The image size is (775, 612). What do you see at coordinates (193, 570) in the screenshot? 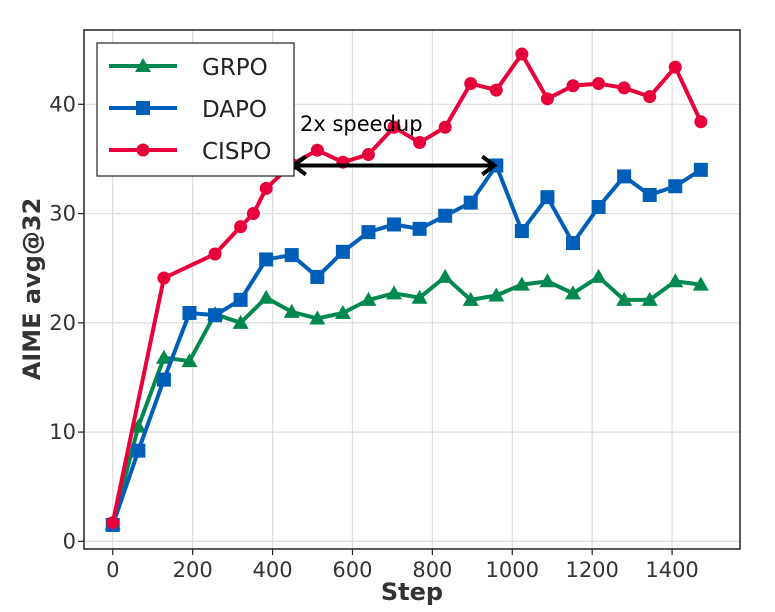
I see `x-tick-label: 200` at bounding box center [193, 570].